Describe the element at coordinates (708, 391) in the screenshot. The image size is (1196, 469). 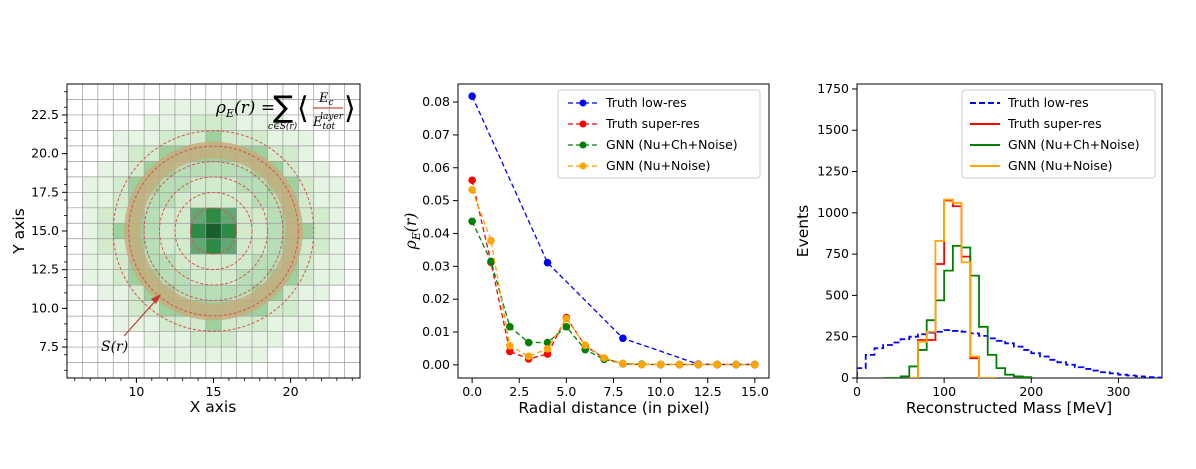
I see `x-tick-label: 12.5` at that location.